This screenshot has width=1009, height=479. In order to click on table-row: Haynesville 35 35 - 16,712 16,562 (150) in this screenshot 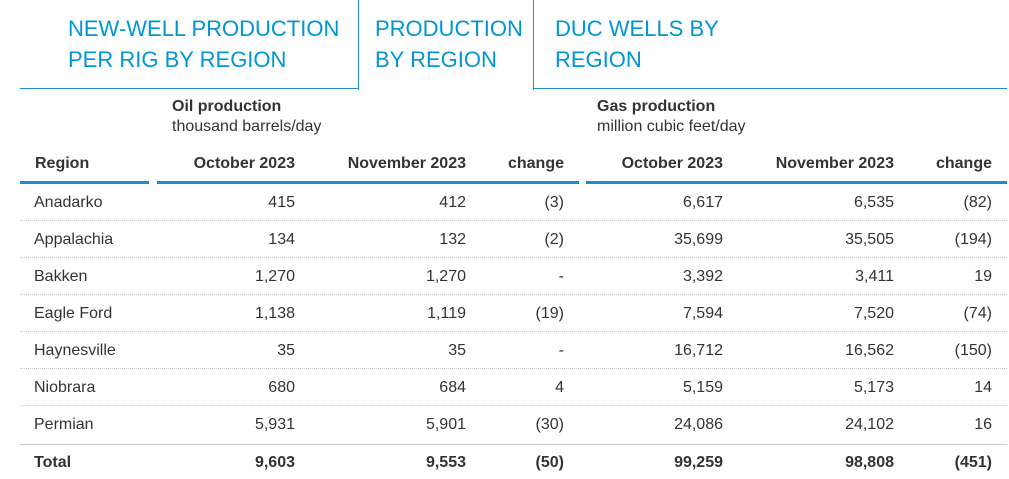, I will do `click(513, 350)`.